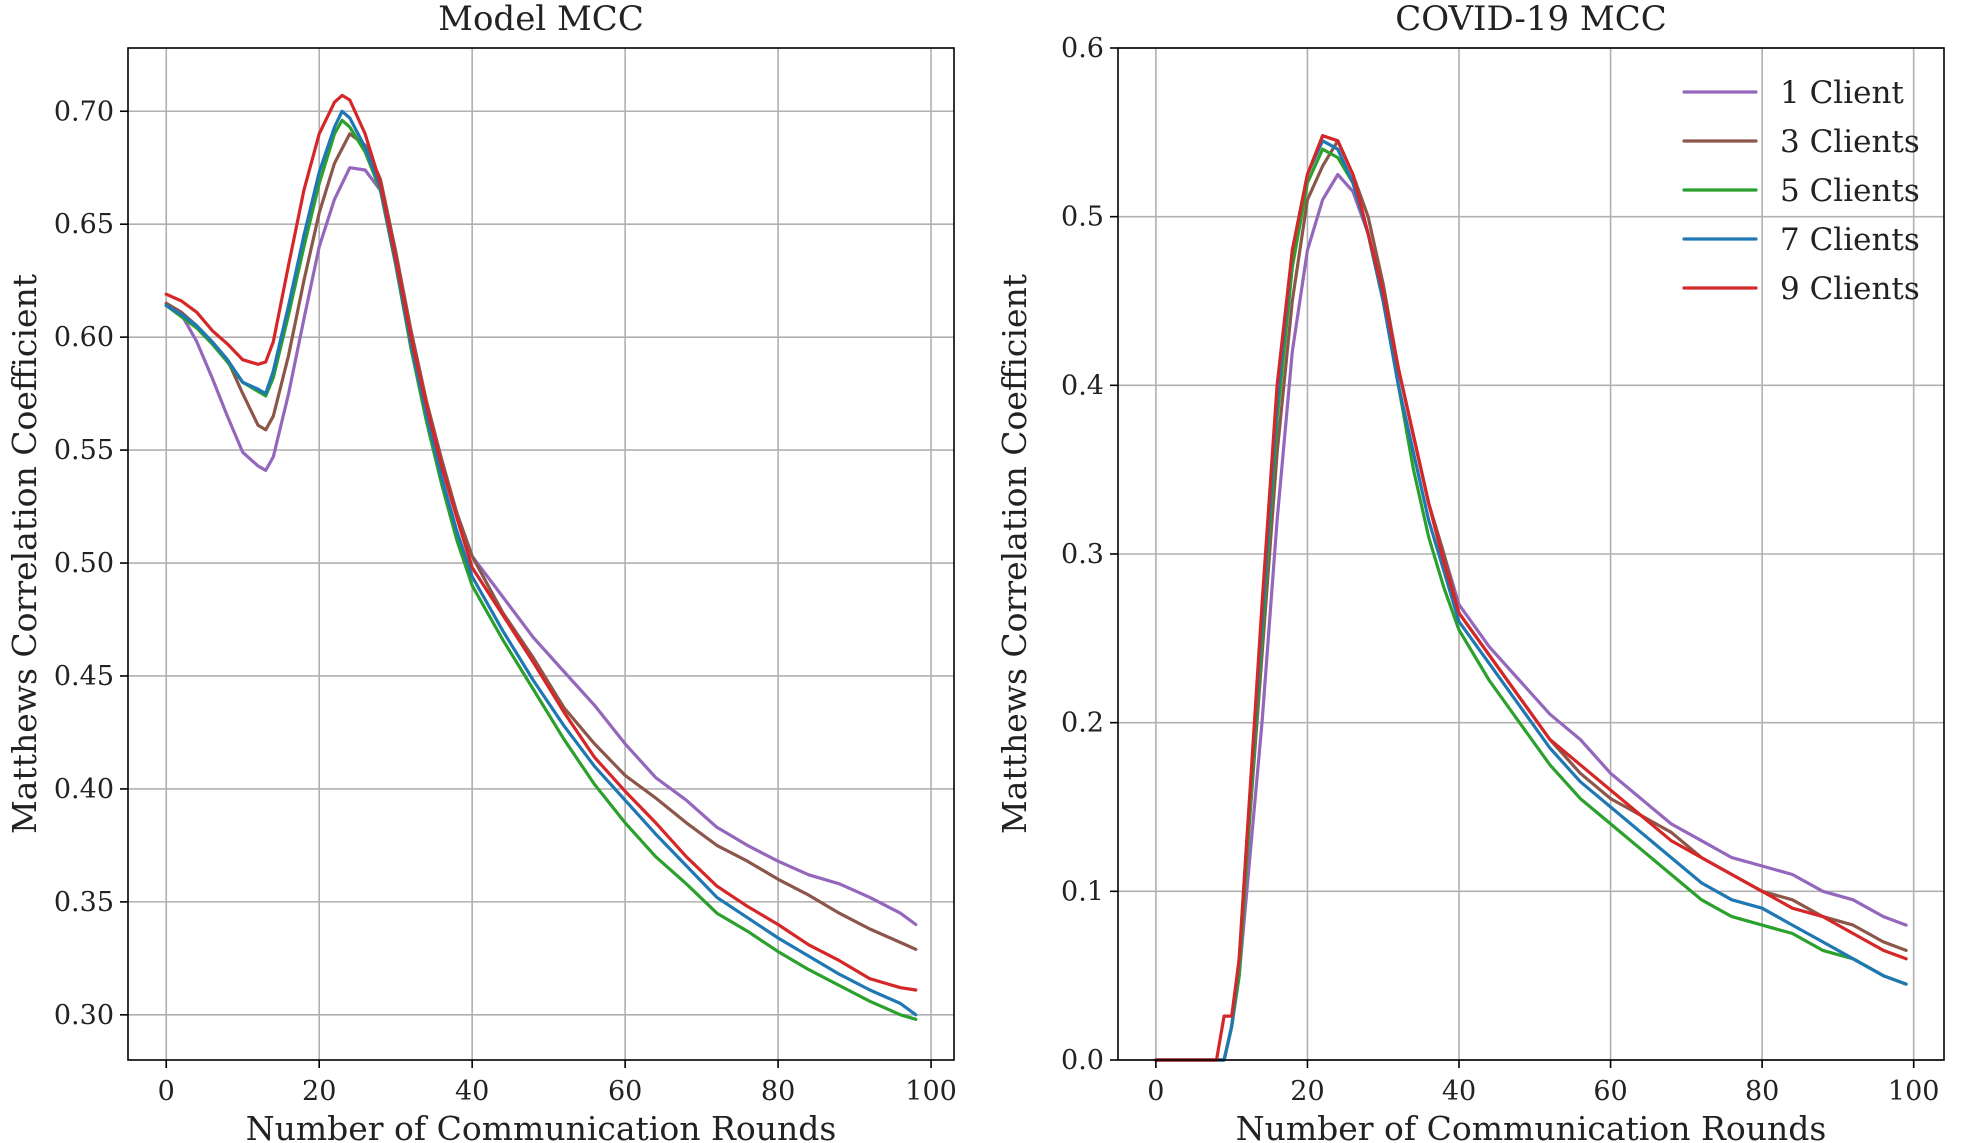  What do you see at coordinates (1842, 93) in the screenshot?
I see `legend-label: 1 Client` at bounding box center [1842, 93].